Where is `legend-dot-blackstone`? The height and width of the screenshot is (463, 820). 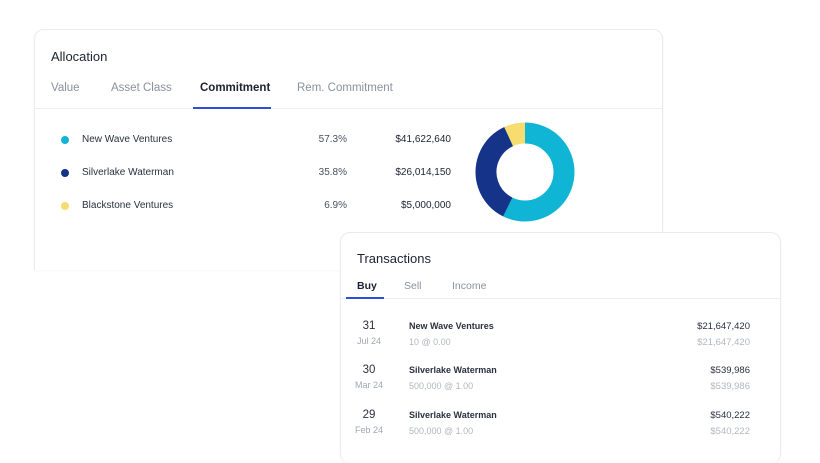 legend-dot-blackstone is located at coordinates (65, 206).